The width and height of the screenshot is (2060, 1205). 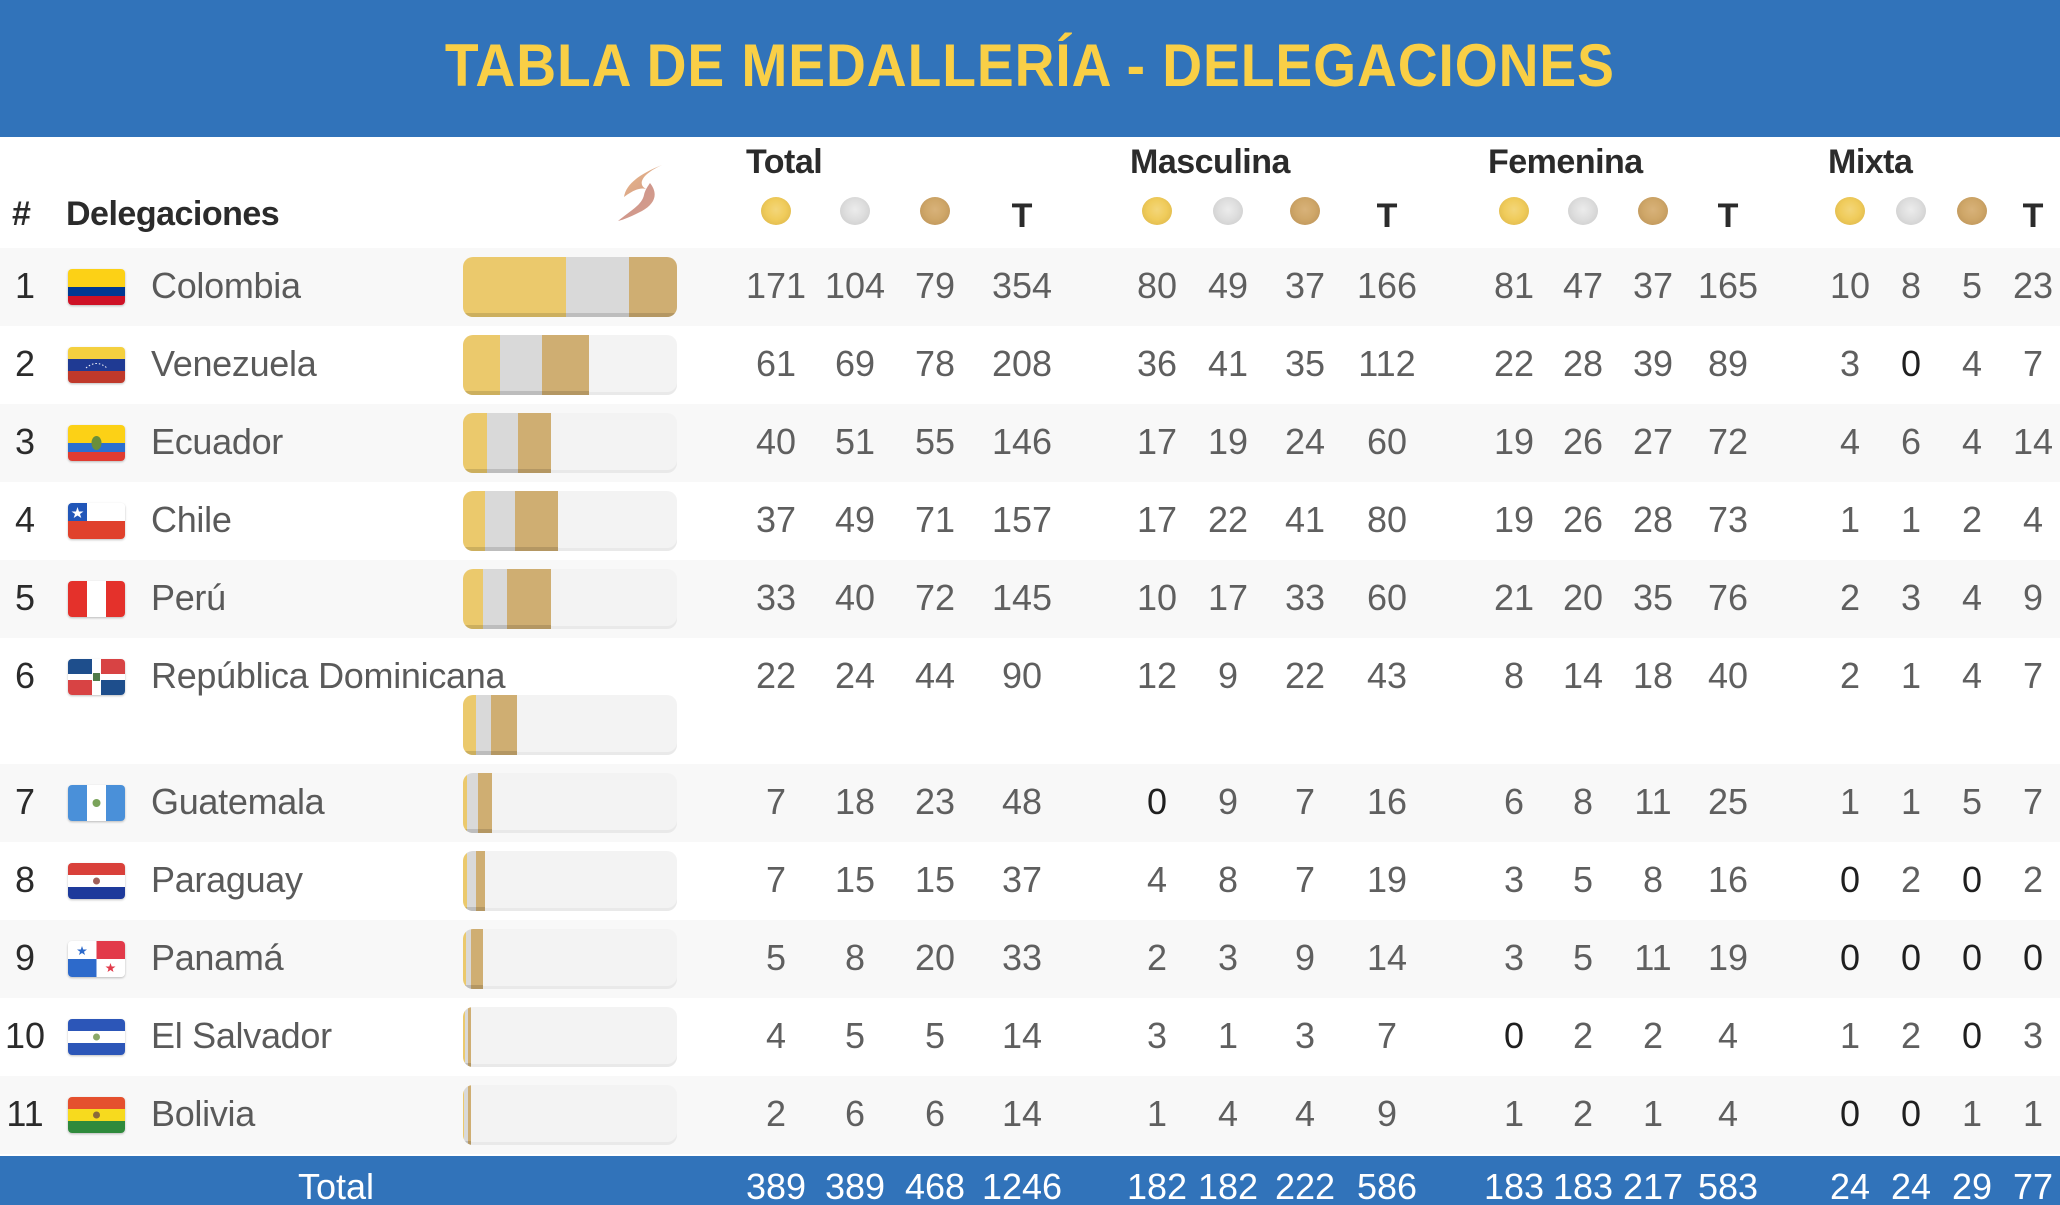 I want to click on total-silver-cell: 51, so click(x=855, y=441).